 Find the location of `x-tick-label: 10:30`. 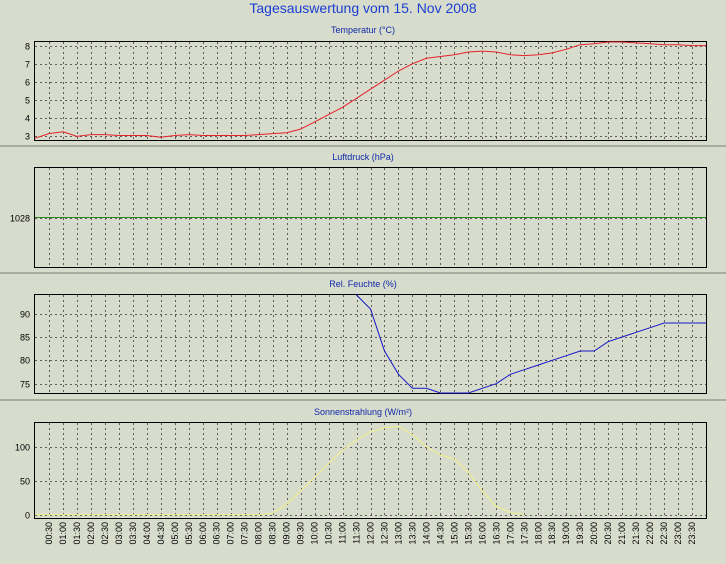

x-tick-label: 10:30 is located at coordinates (329, 533).